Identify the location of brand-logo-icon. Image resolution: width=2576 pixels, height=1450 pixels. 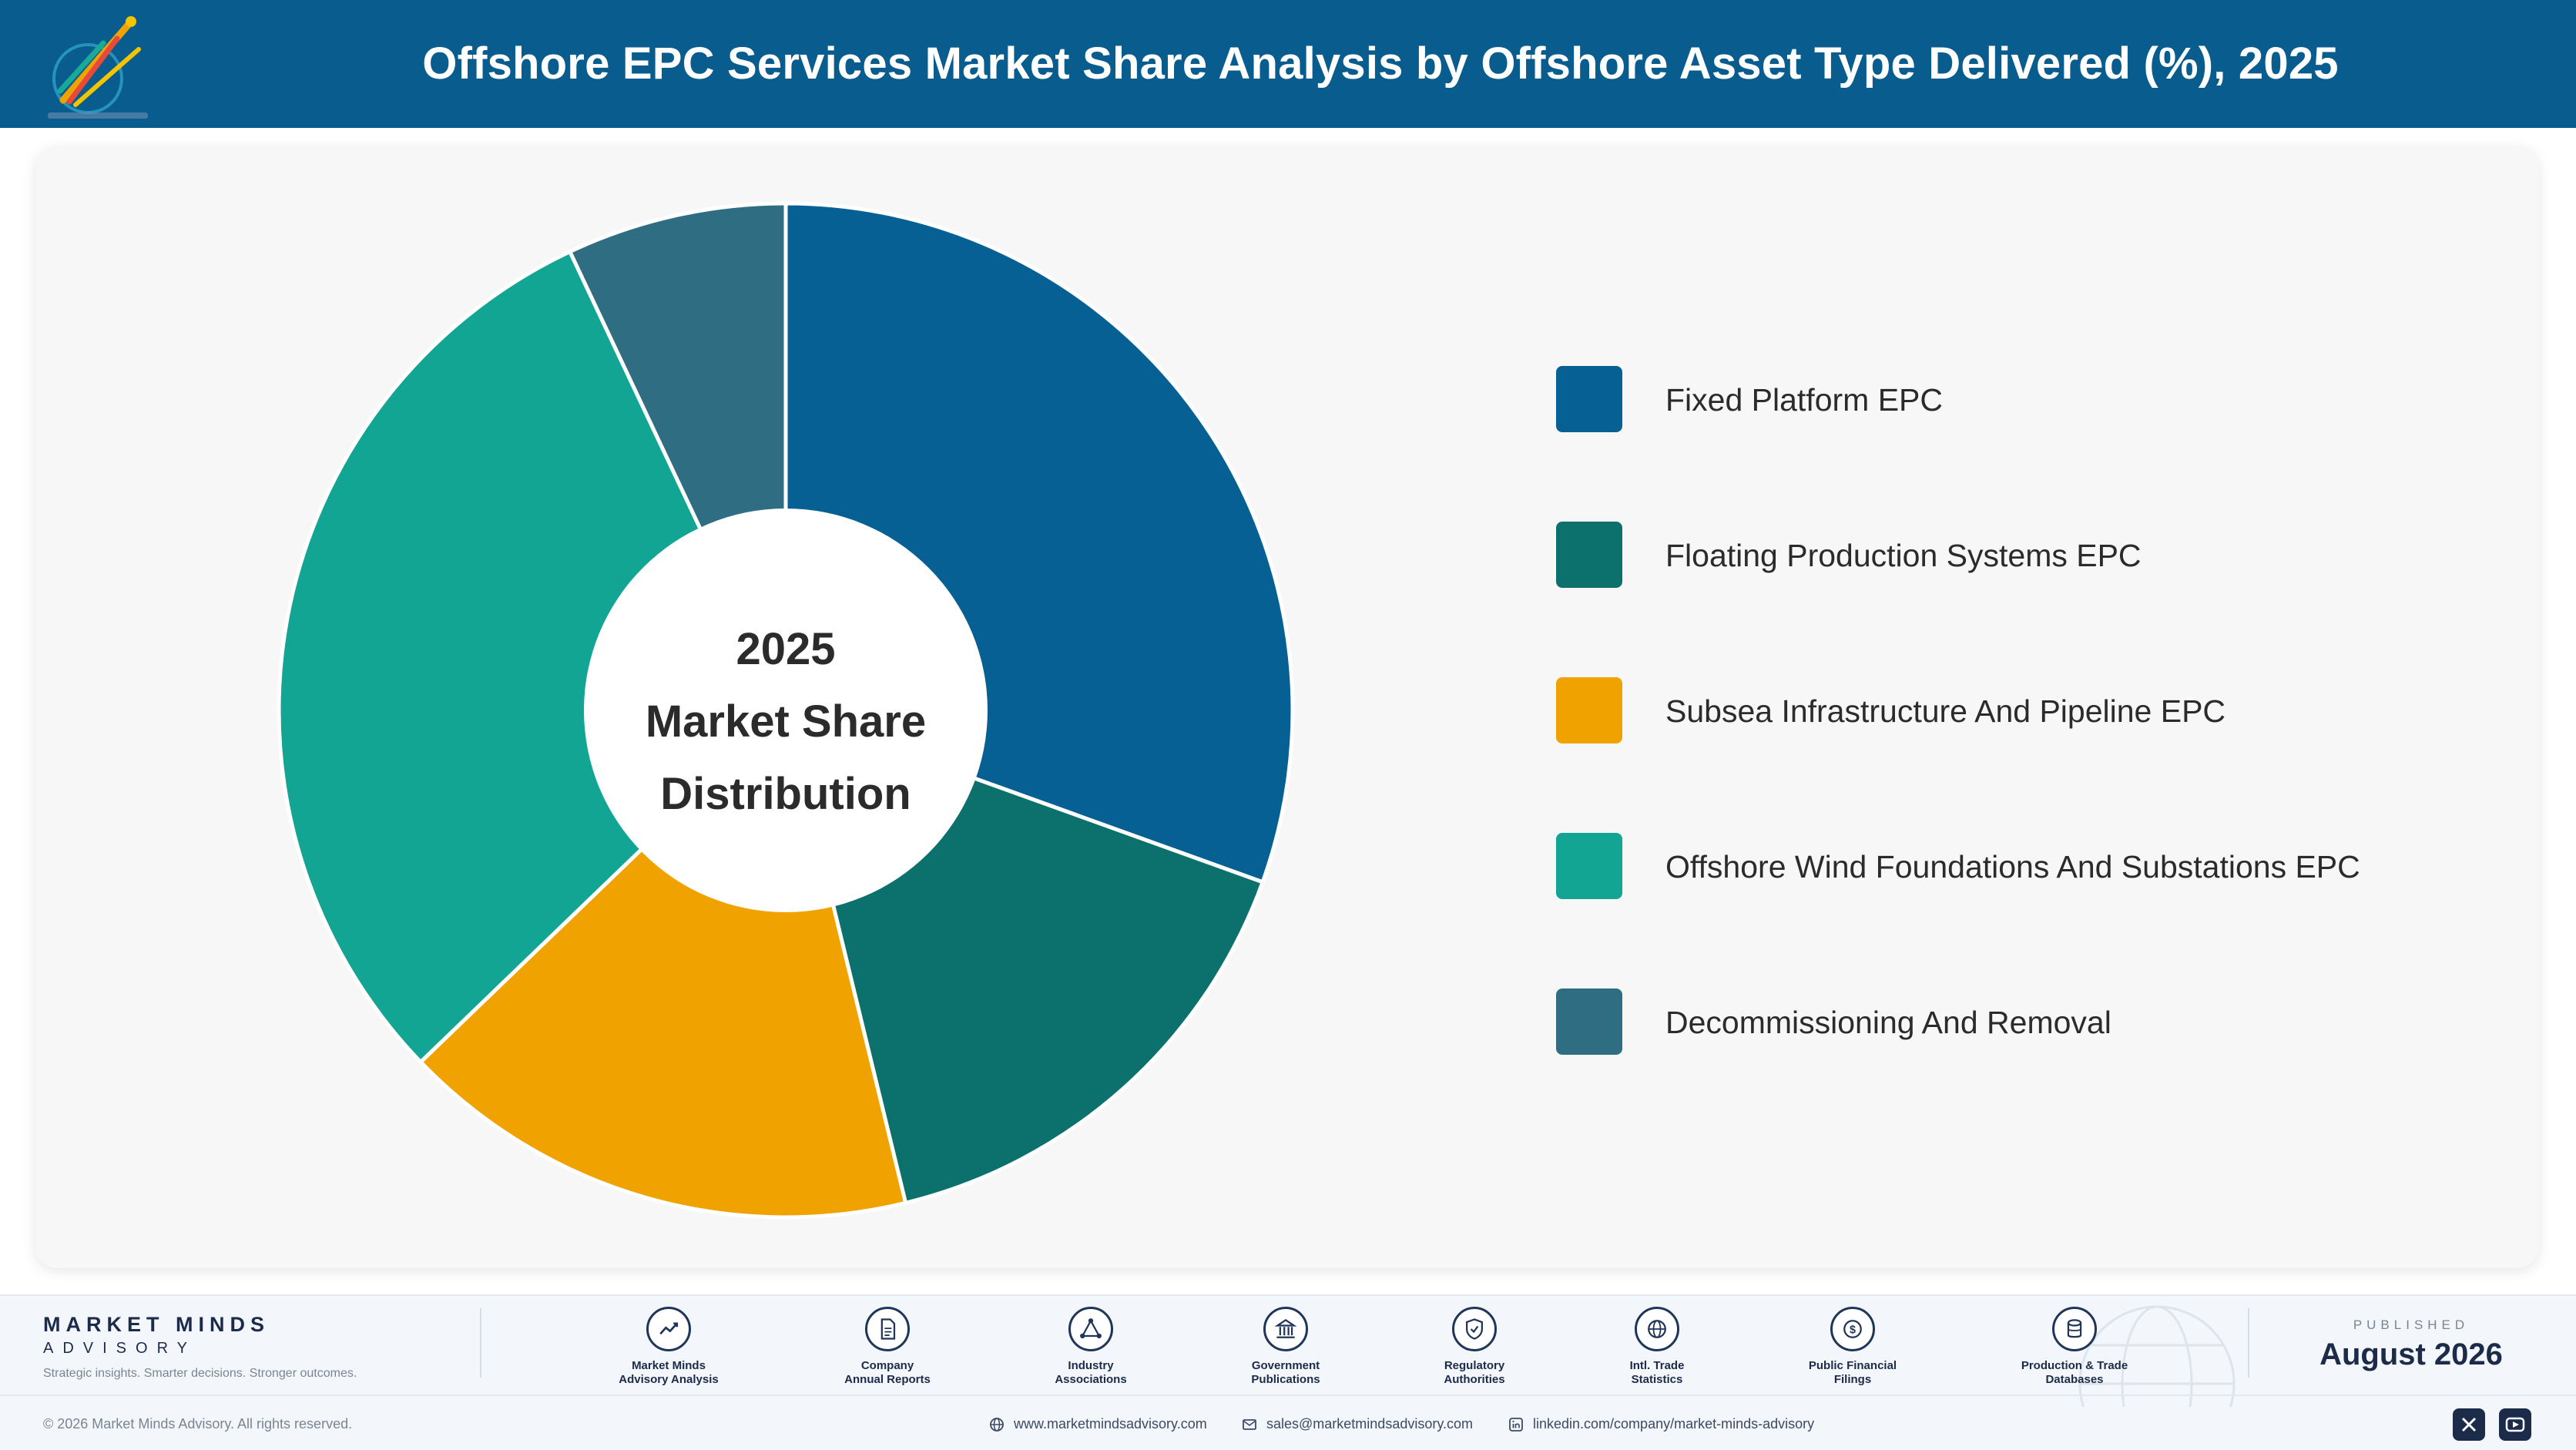
(98, 67).